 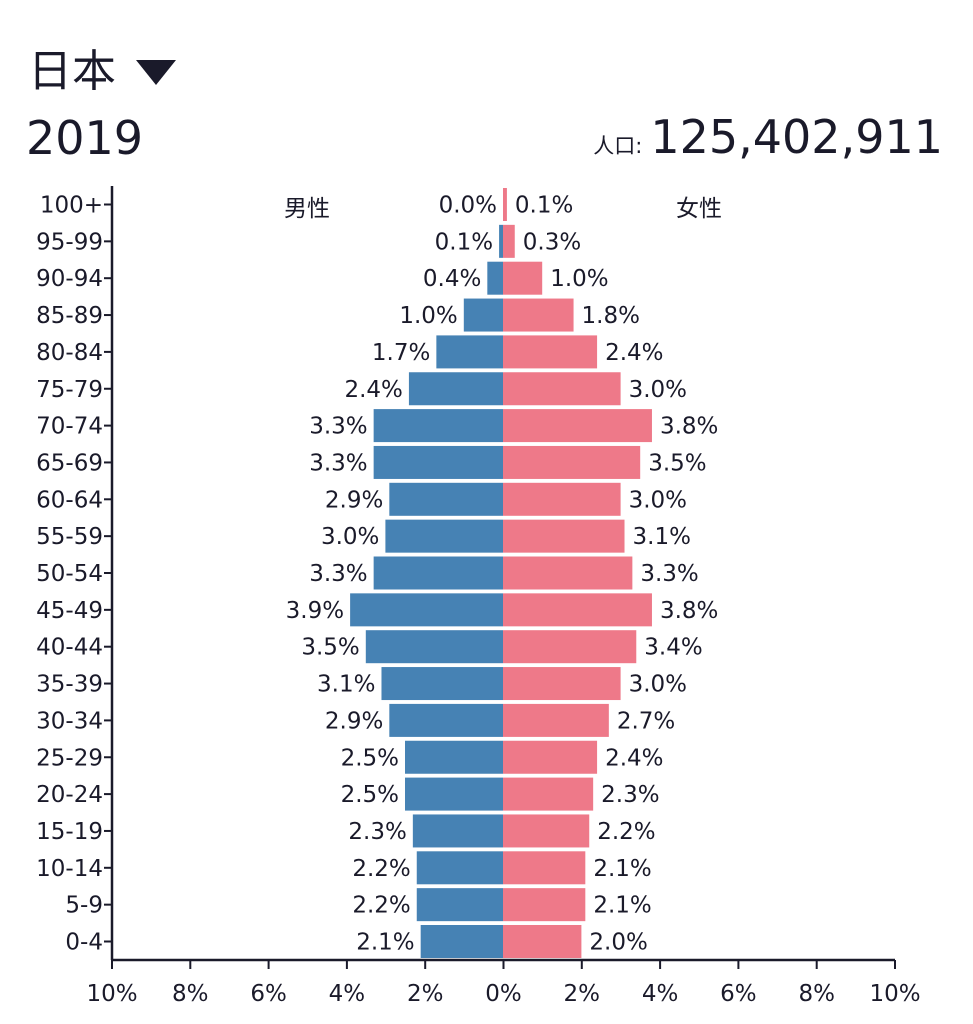 What do you see at coordinates (464, 242) in the screenshot?
I see `male-value-label: 0.1%` at bounding box center [464, 242].